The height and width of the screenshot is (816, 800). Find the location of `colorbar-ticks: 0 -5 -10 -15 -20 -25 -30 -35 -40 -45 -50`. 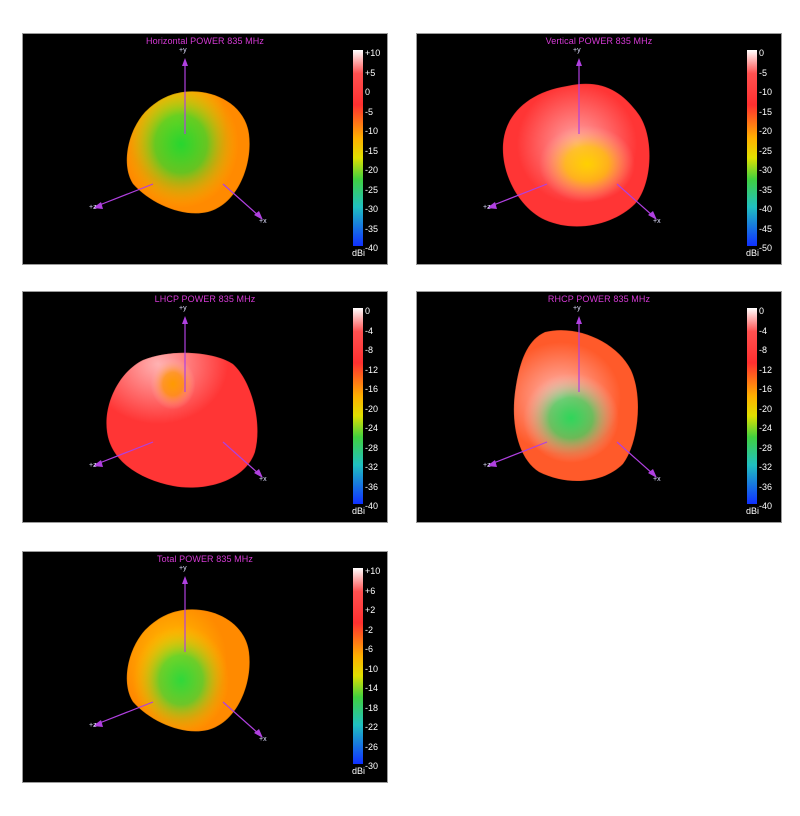

colorbar-ticks: 0 -5 -10 -15 -20 -25 -30 -35 -40 -45 -50 is located at coordinates (770, 150).